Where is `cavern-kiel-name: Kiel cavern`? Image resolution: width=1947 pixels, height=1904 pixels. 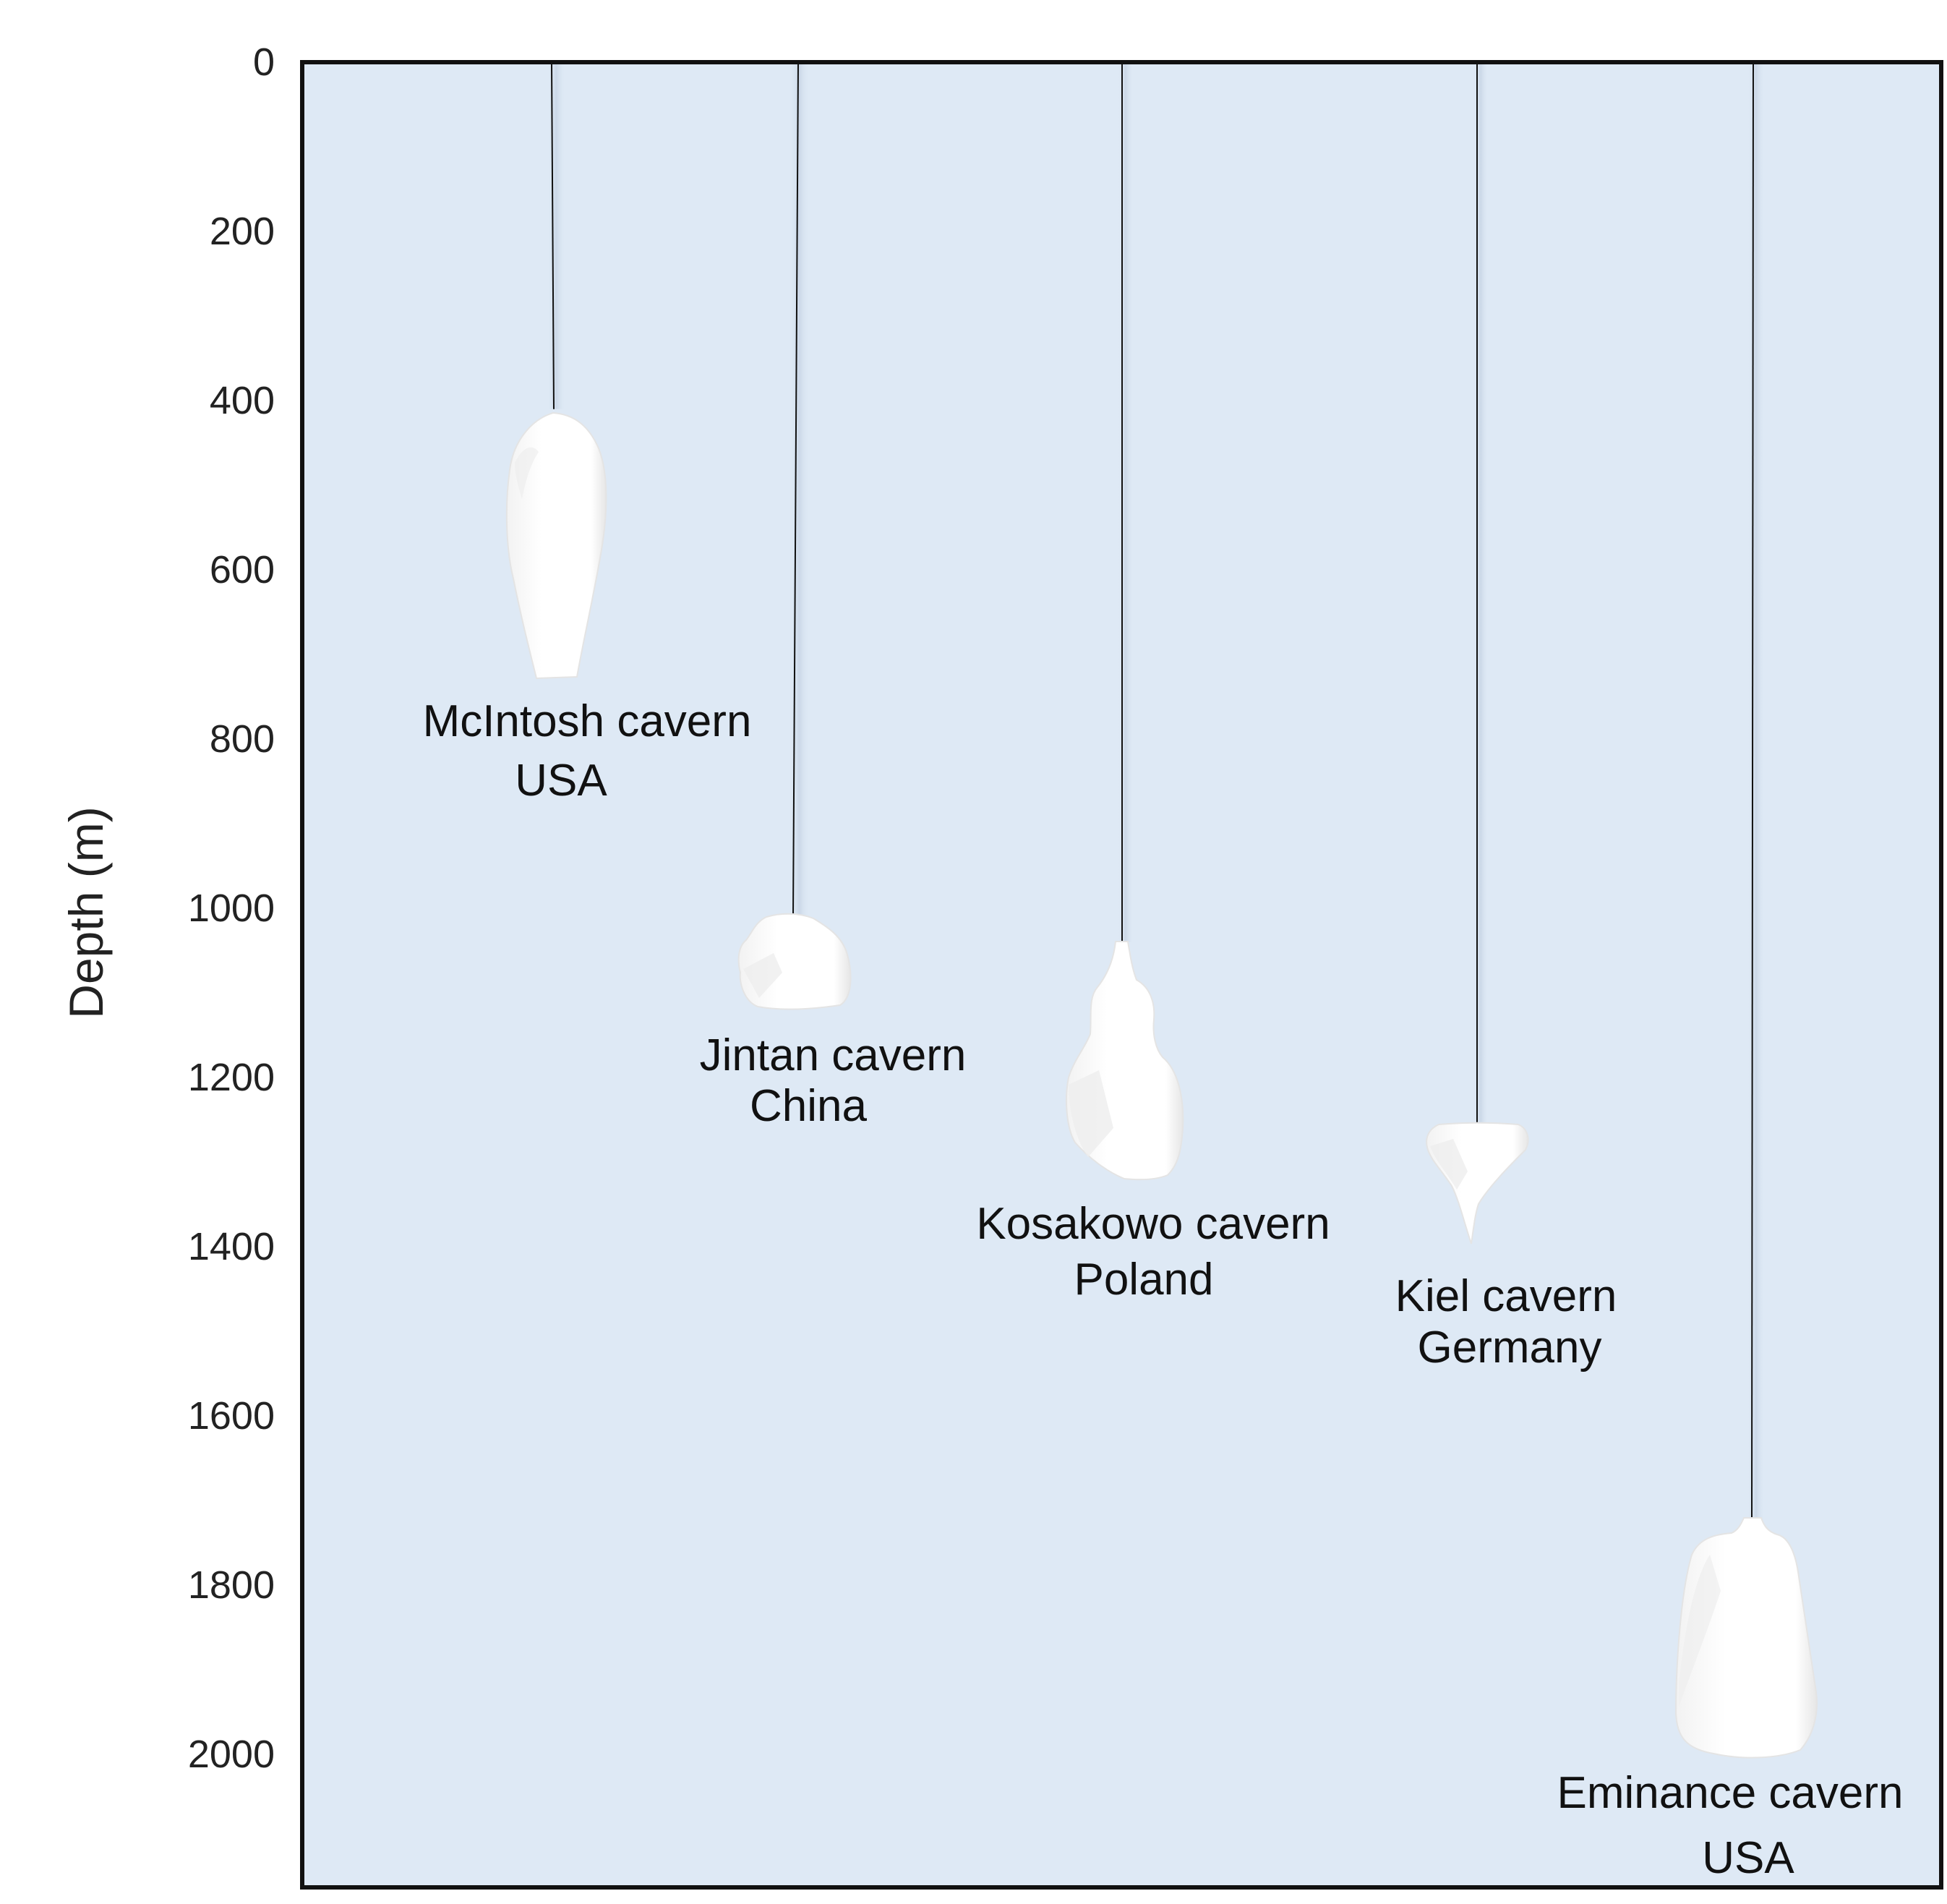
cavern-kiel-name: Kiel cavern is located at coordinates (1506, 1296).